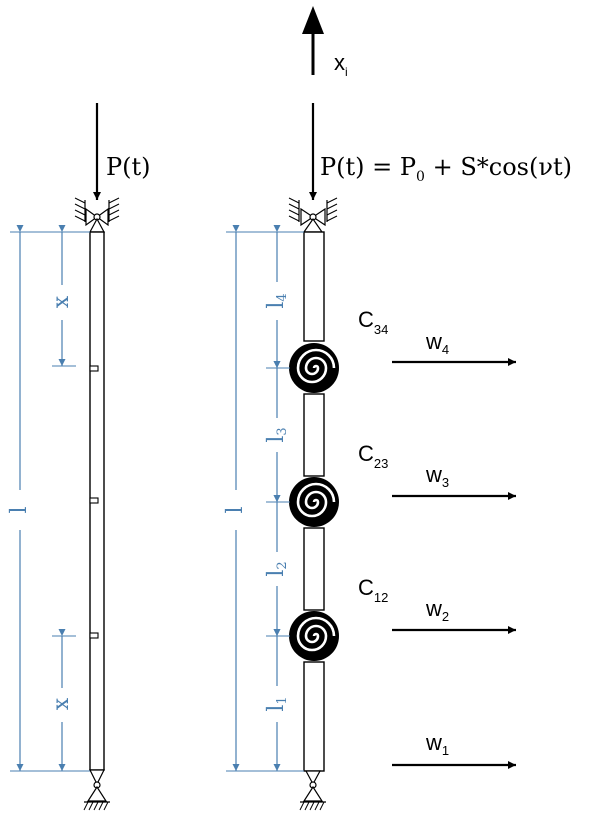  I want to click on deflection-label-w4: w4, so click(437, 343).